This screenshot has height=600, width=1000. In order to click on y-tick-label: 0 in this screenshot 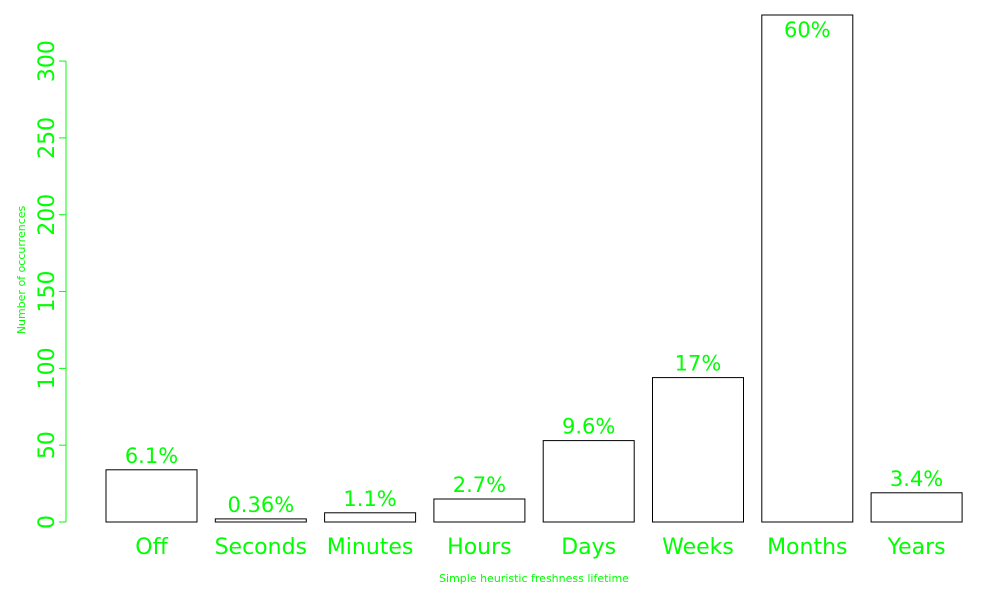, I will do `click(47, 522)`.